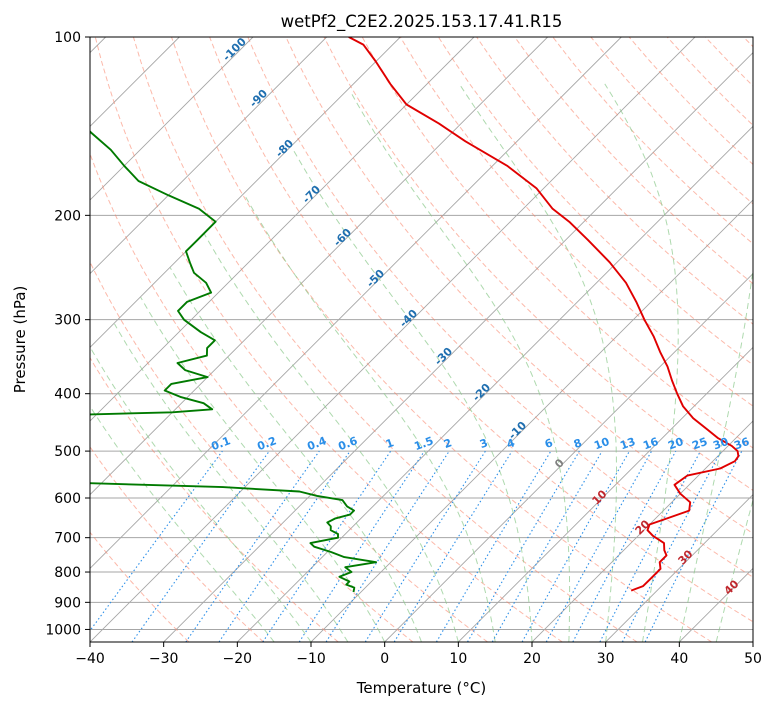 This screenshot has height=712, width=775. I want to click on y-tick-label: 600, so click(67, 499).